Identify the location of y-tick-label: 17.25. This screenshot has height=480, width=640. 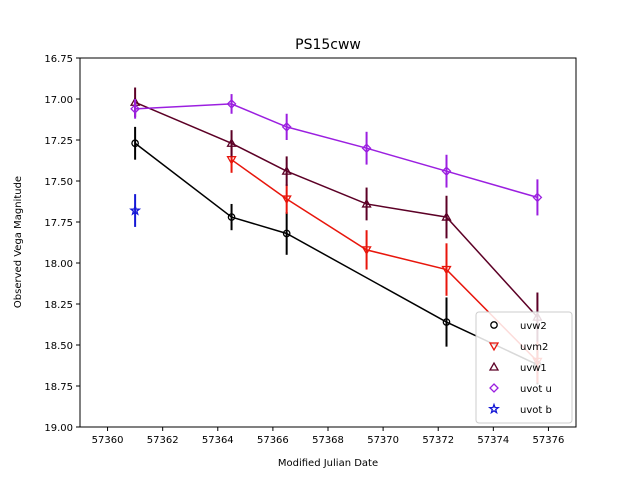
(58, 141).